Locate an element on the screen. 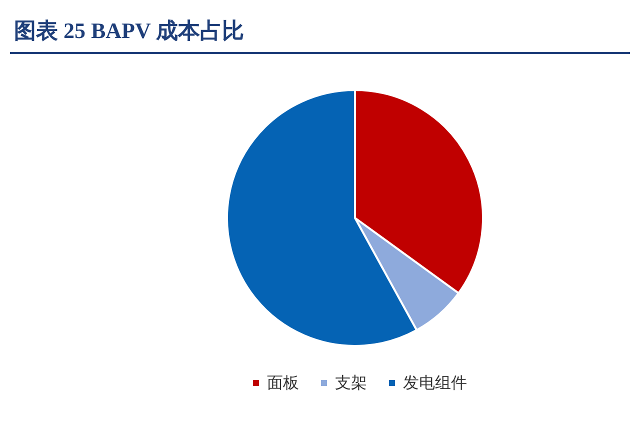 The width and height of the screenshot is (640, 431). legend-label: 面板 is located at coordinates (283, 383).